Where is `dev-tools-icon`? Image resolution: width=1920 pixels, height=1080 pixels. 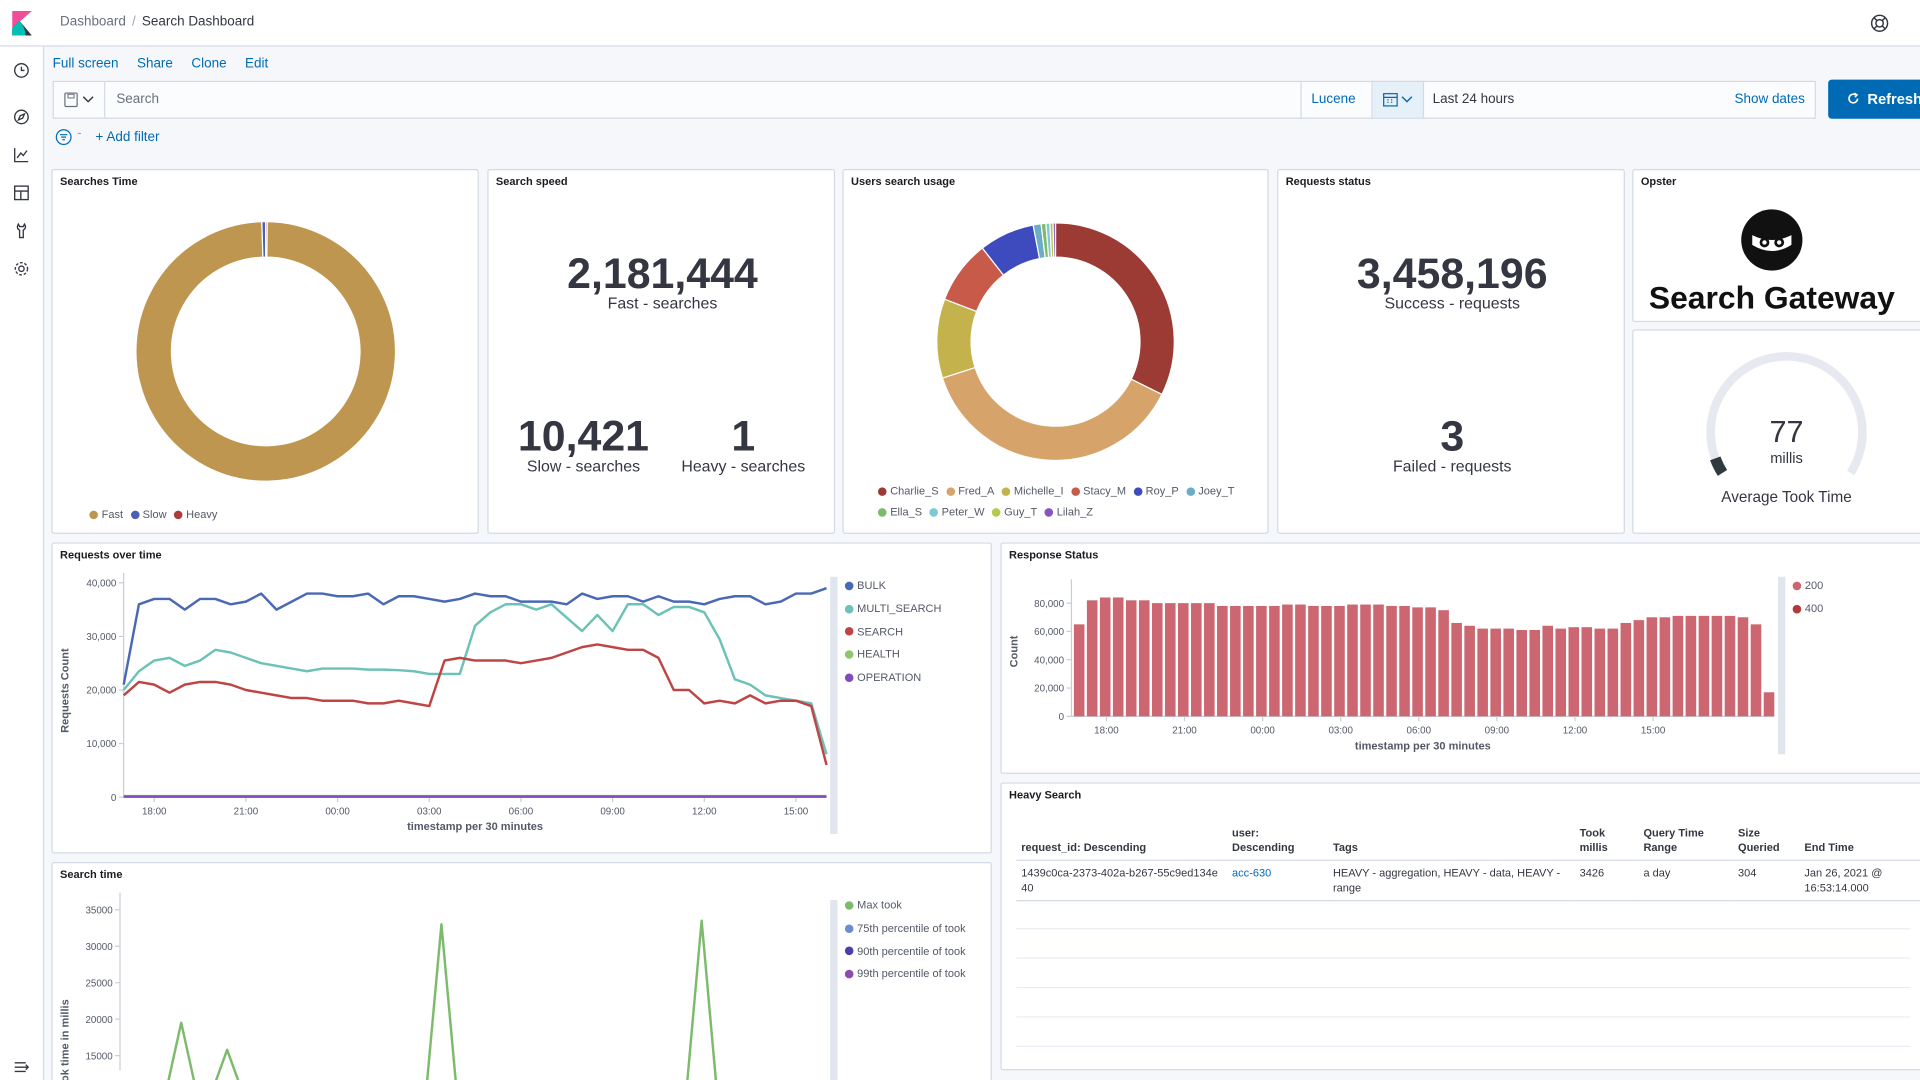 dev-tools-icon is located at coordinates (21, 230).